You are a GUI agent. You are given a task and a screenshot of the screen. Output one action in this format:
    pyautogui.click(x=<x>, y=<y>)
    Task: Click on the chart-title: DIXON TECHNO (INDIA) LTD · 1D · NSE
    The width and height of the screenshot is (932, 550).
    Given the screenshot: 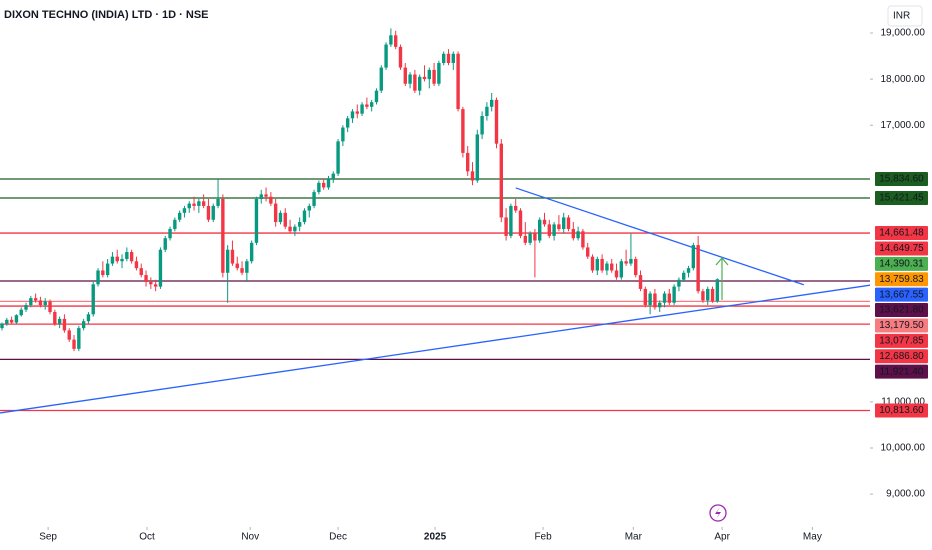 What is the action you would take?
    pyautogui.click(x=106, y=15)
    